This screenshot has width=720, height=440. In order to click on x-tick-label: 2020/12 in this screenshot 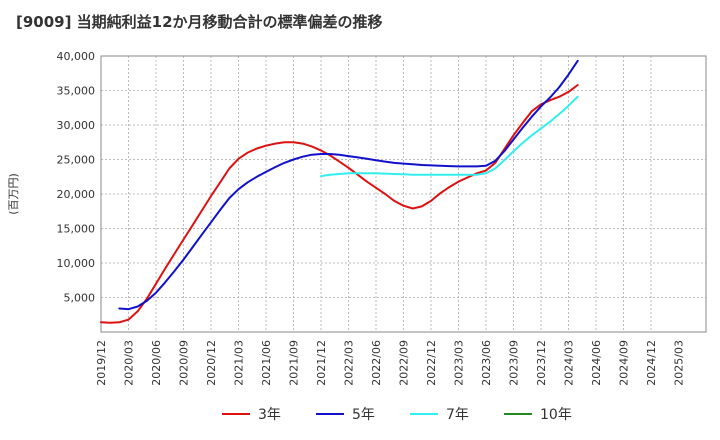, I will do `click(211, 363)`.